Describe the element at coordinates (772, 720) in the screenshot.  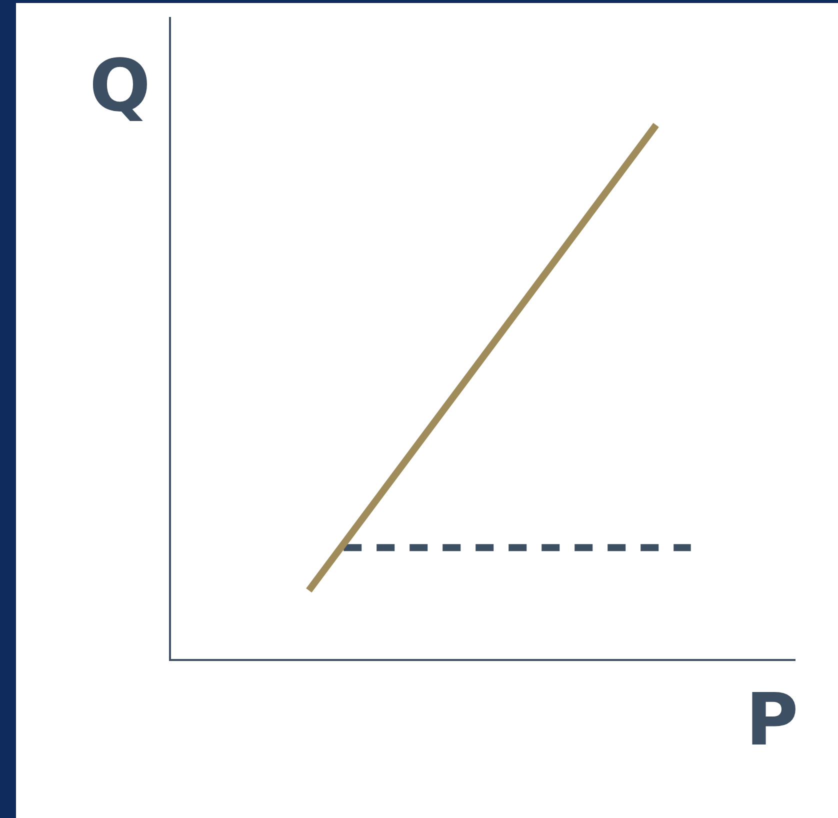
I see `x-axis-title: P` at that location.